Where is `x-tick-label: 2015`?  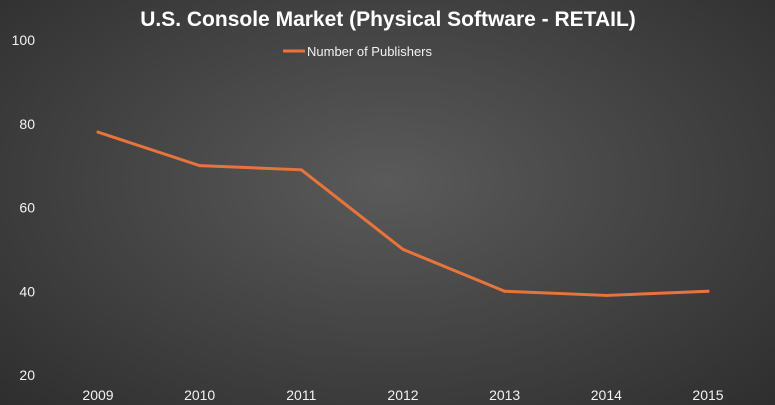 x-tick-label: 2015 is located at coordinates (707, 395).